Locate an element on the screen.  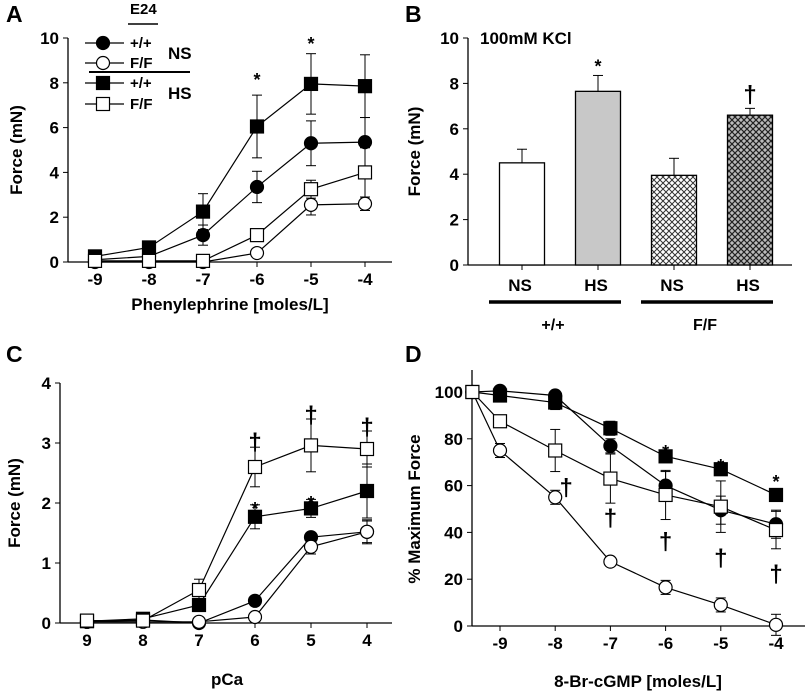
y-tick-label: 1 is located at coordinates (46, 563).